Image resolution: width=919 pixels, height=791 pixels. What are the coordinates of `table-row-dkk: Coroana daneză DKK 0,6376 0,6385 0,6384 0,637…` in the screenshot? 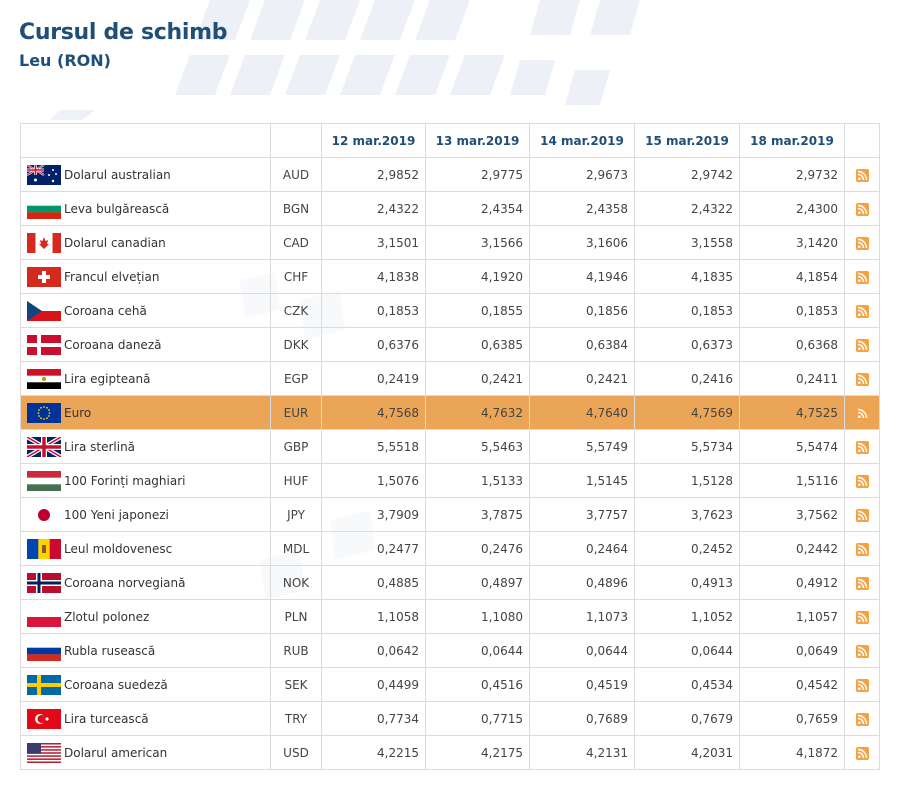 It's located at (450, 344).